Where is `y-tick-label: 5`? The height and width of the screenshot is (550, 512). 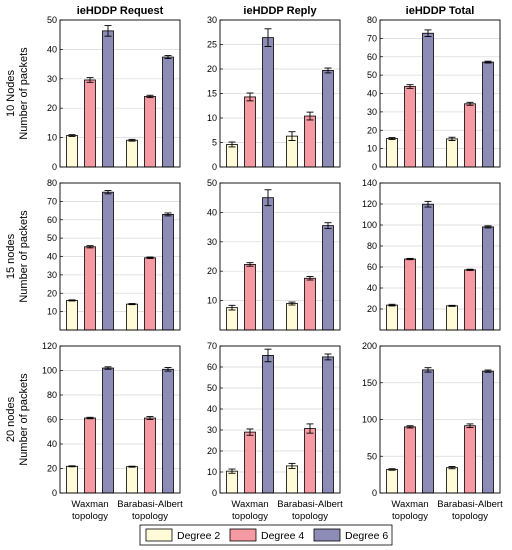 y-tick-label: 5 is located at coordinates (214, 143).